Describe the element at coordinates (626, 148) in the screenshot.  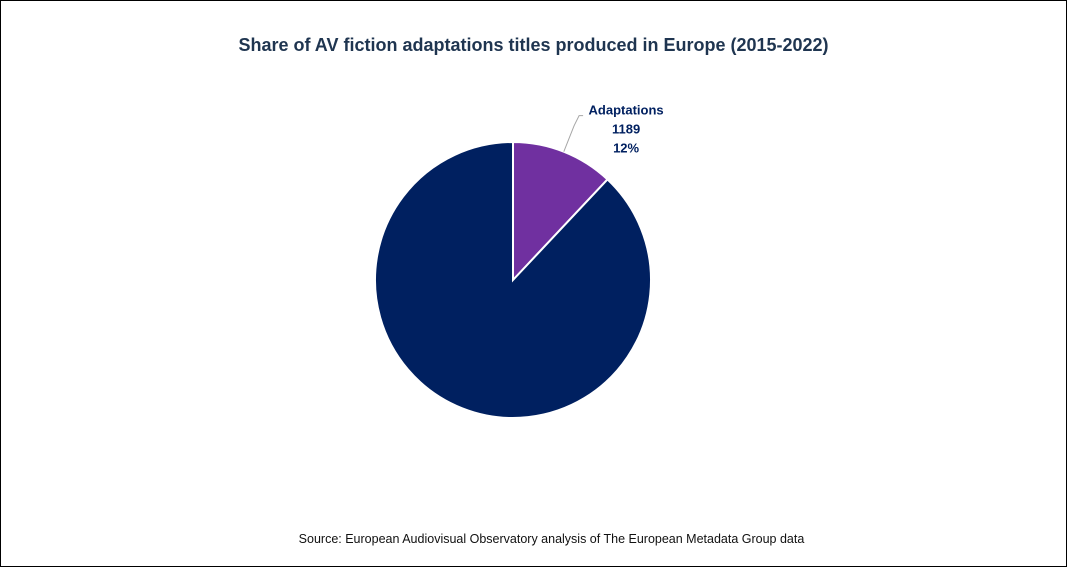
I see `slice-label-percent: 12%` at that location.